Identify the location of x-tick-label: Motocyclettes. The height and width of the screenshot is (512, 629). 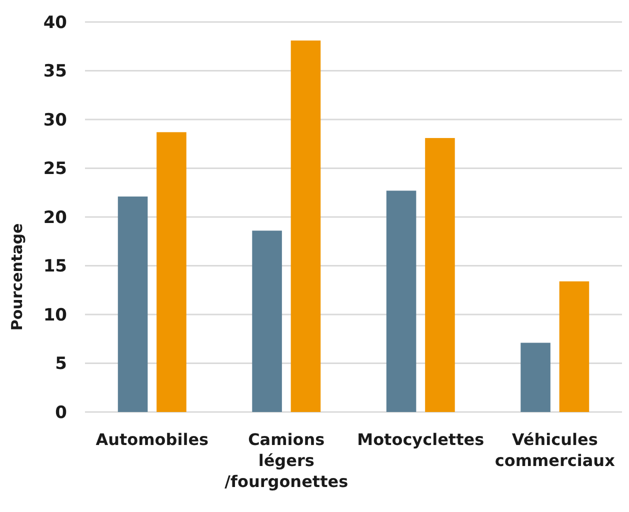
(420, 439).